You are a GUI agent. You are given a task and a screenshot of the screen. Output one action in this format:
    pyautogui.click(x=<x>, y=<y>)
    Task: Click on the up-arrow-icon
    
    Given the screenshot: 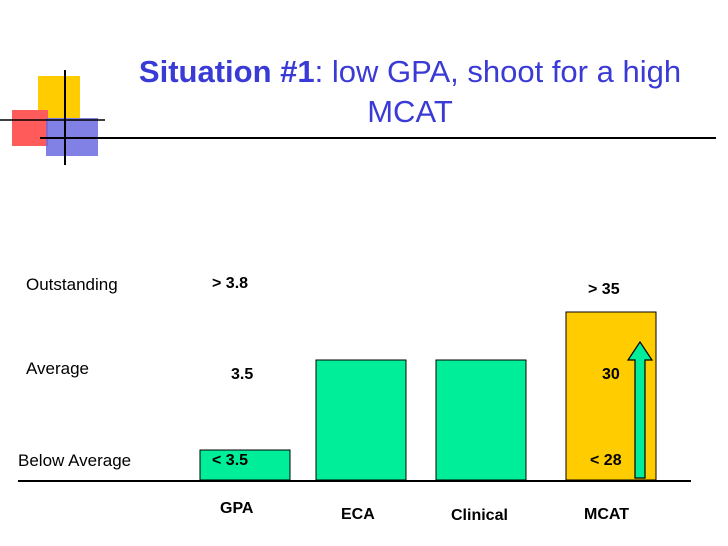 What is the action you would take?
    pyautogui.click(x=640, y=409)
    